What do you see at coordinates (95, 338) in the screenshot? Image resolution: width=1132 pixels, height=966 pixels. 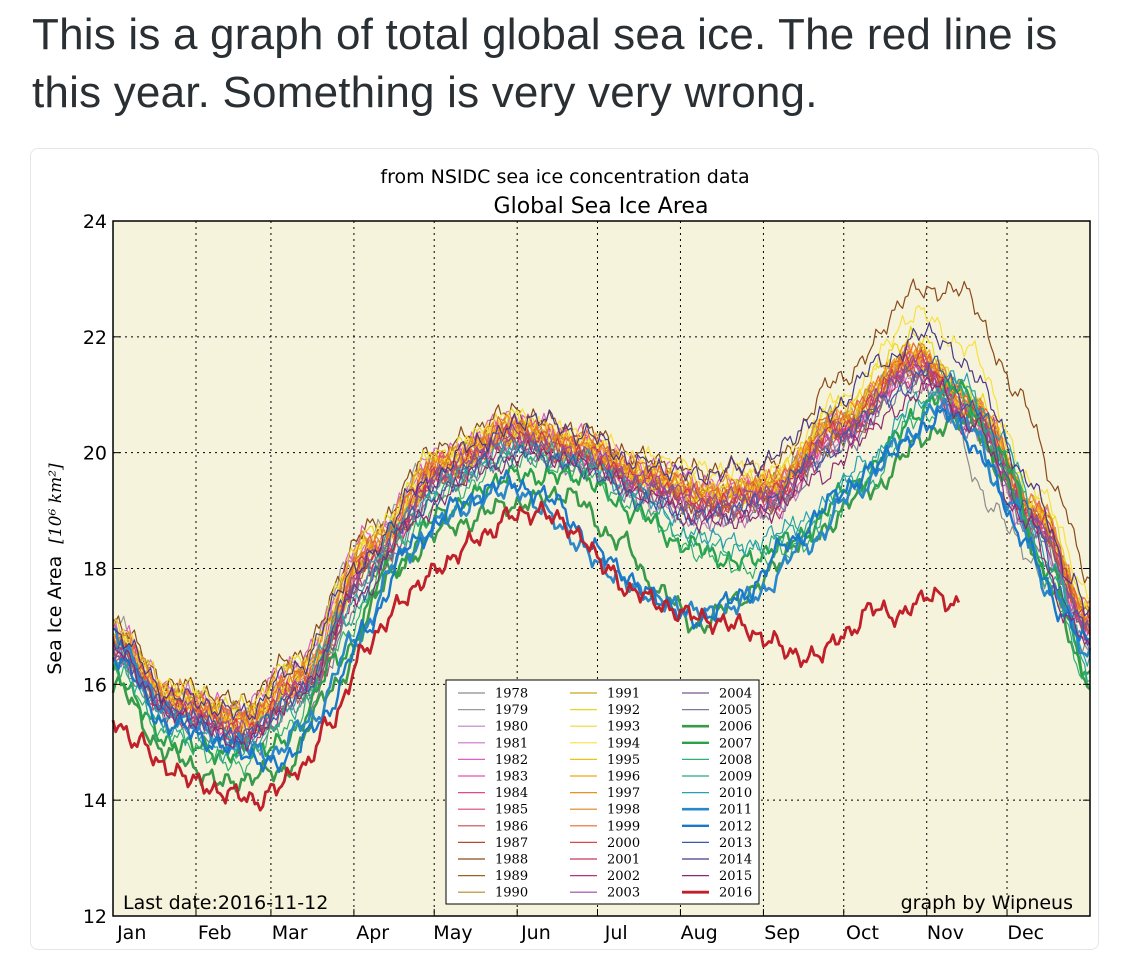 I see `y-tick-label: 22` at bounding box center [95, 338].